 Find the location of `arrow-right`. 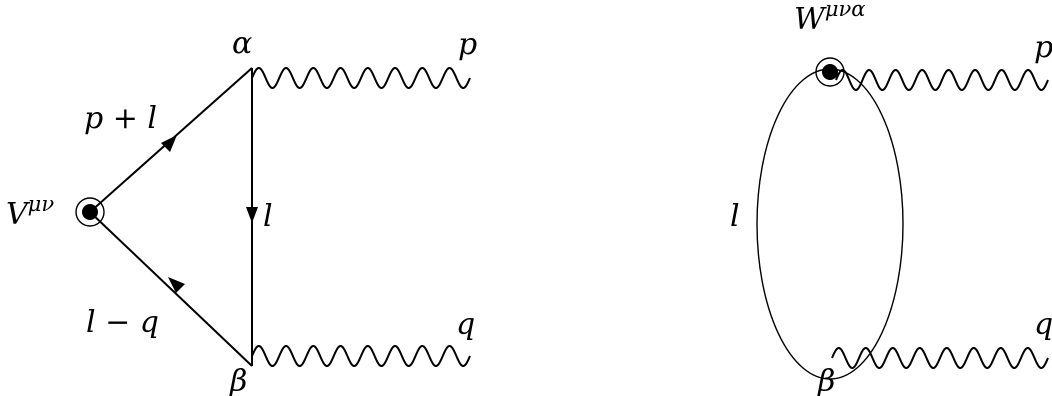

arrow-right is located at coordinates (252, 215).